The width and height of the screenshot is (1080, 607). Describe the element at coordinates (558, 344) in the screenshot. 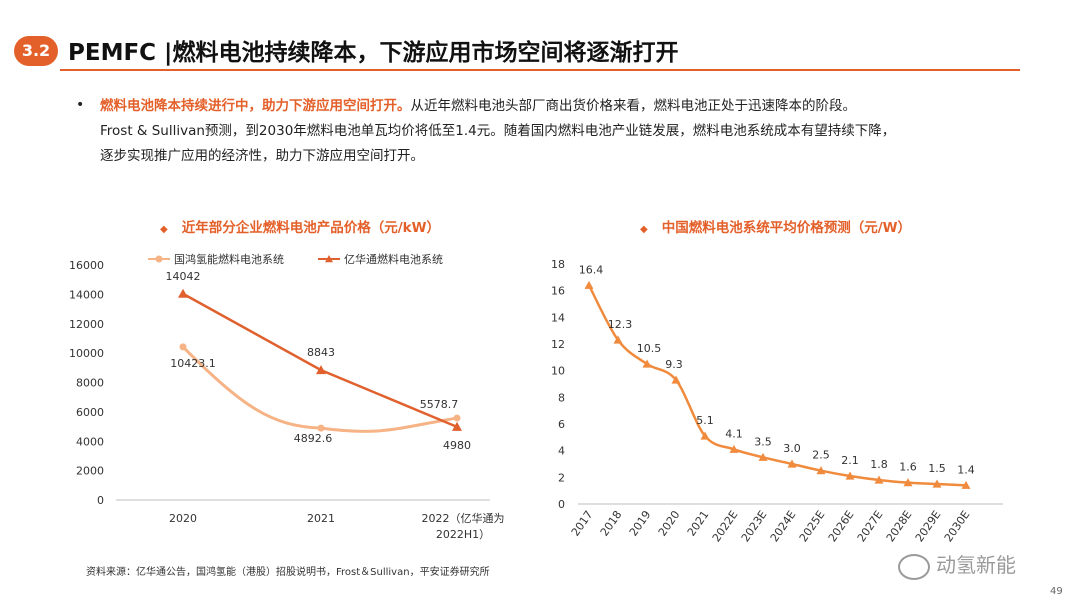

I see `chart2-y-tick-label: 12` at that location.